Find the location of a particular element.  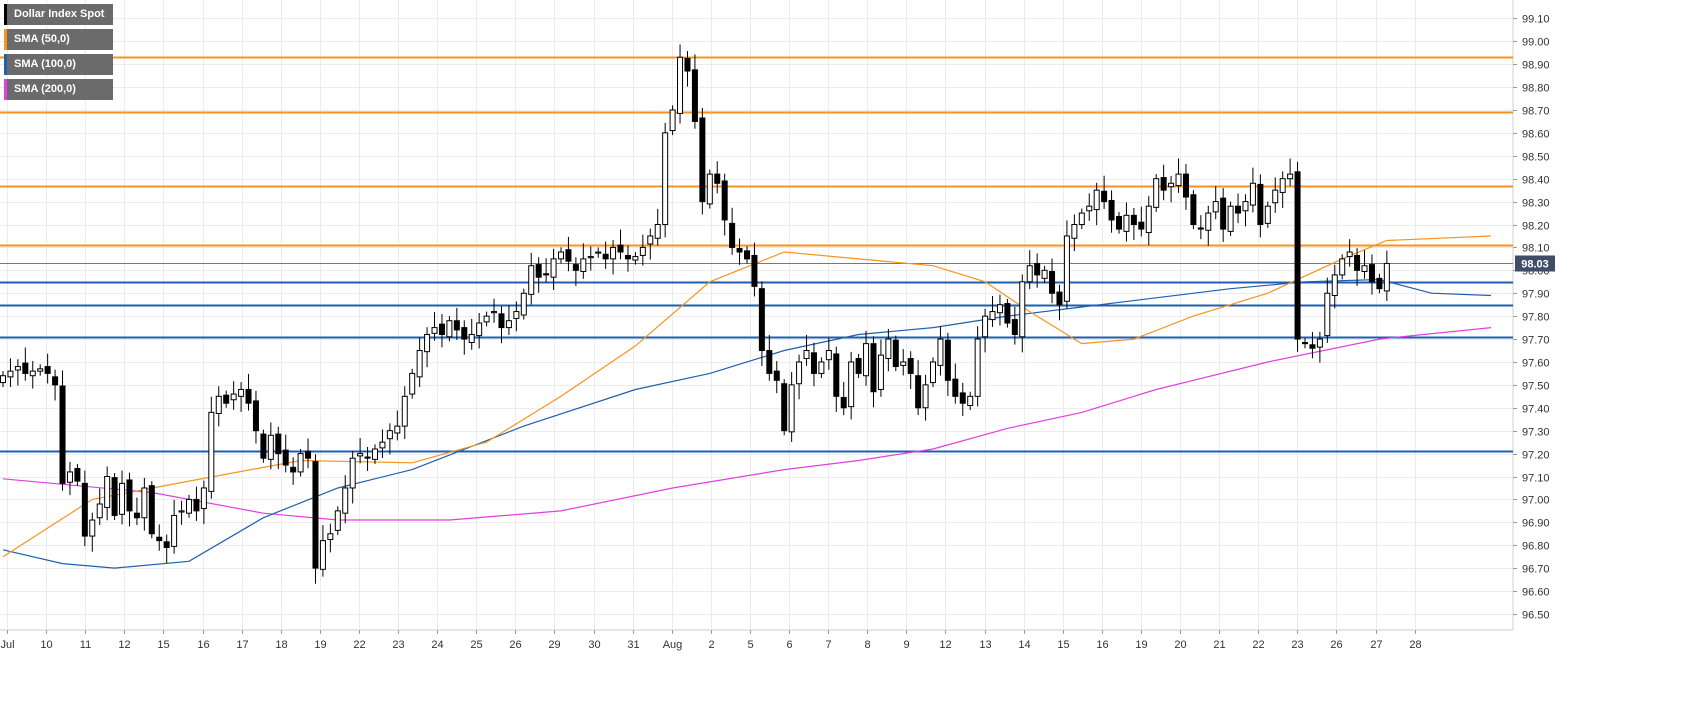

x-tick-label: 22 is located at coordinates (1258, 645).